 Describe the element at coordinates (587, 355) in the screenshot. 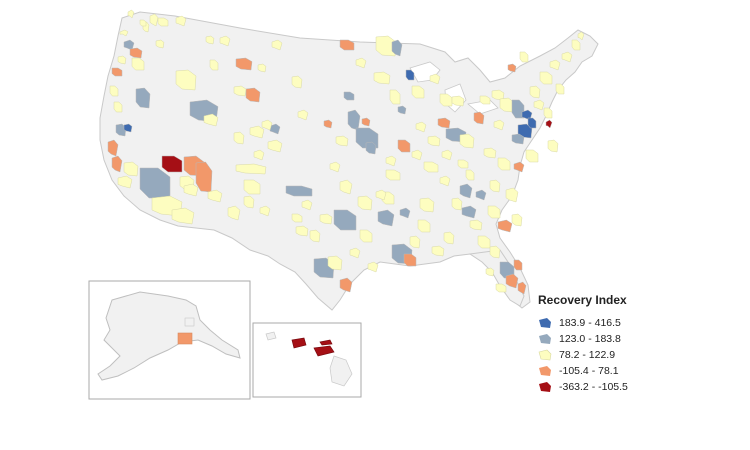

I see `legend-label: 78.2 - 122.9` at that location.